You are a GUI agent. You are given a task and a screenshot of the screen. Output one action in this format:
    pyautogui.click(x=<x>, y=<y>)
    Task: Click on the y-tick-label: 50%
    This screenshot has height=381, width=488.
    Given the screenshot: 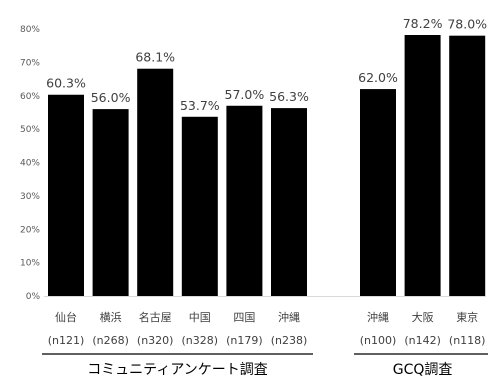 What is the action you would take?
    pyautogui.click(x=30, y=130)
    